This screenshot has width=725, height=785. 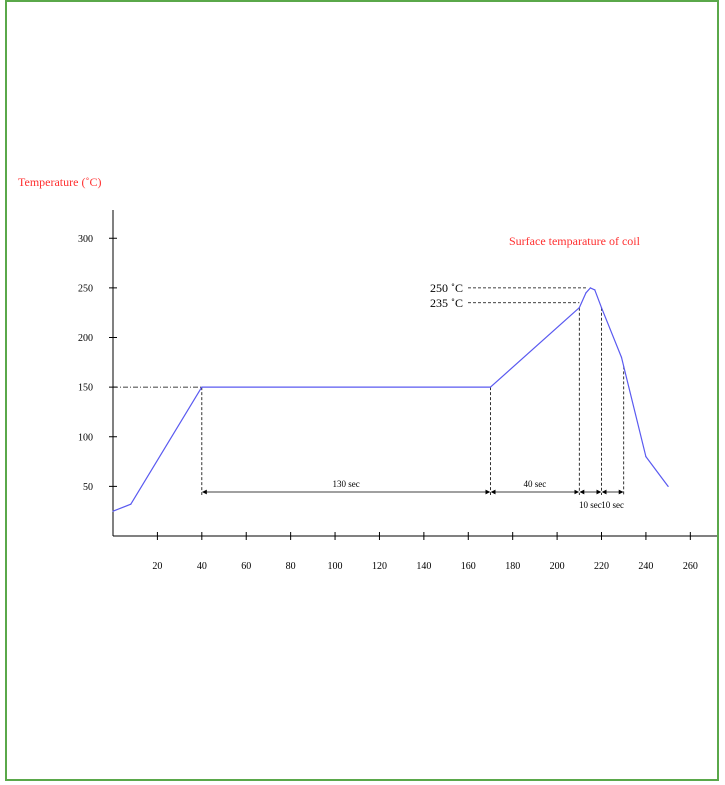 I want to click on y-tick-label: 150, so click(x=85, y=388).